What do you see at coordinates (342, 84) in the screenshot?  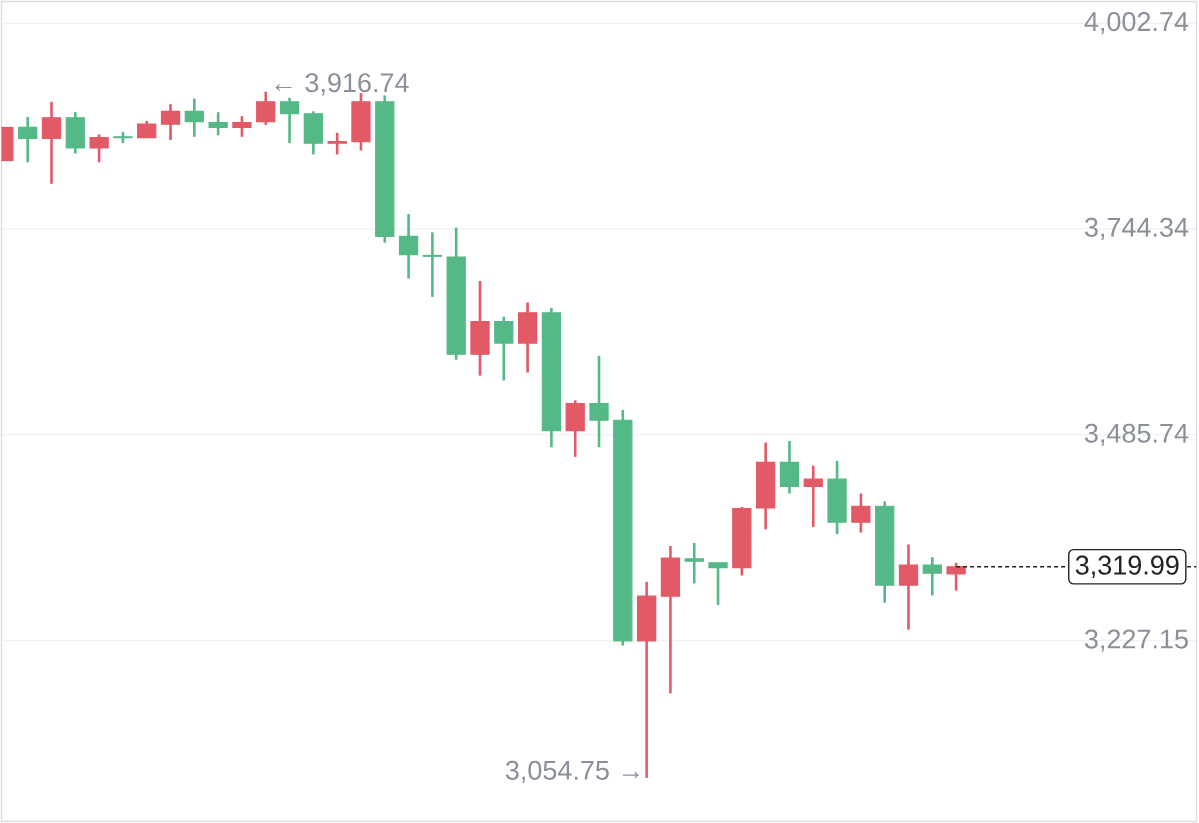 I see `annotation: ← 3,916.74` at bounding box center [342, 84].